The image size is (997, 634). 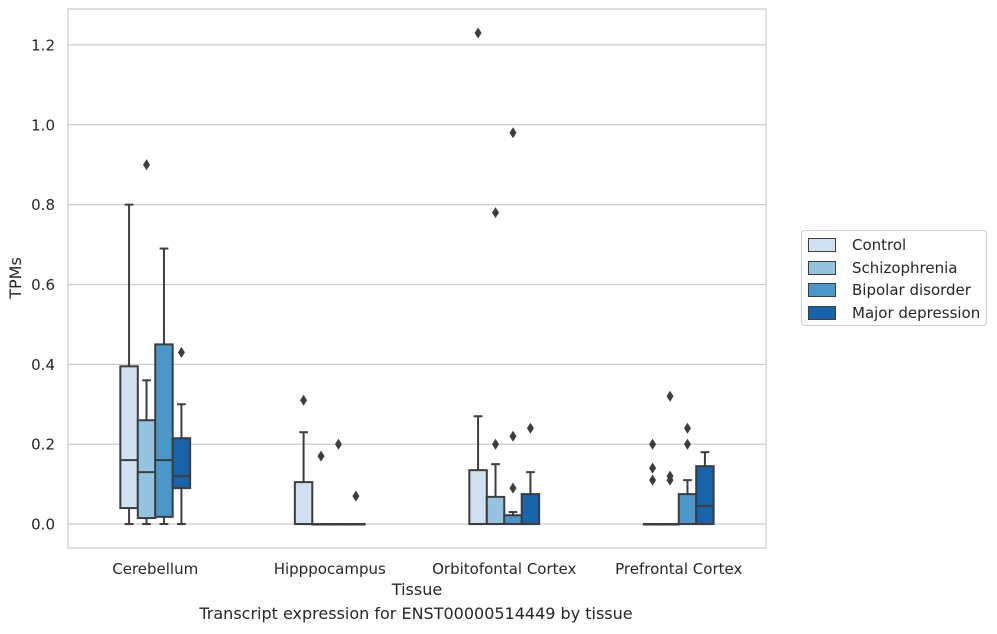 What do you see at coordinates (916, 312) in the screenshot?
I see `legend-label-major-depression: Major depression` at bounding box center [916, 312].